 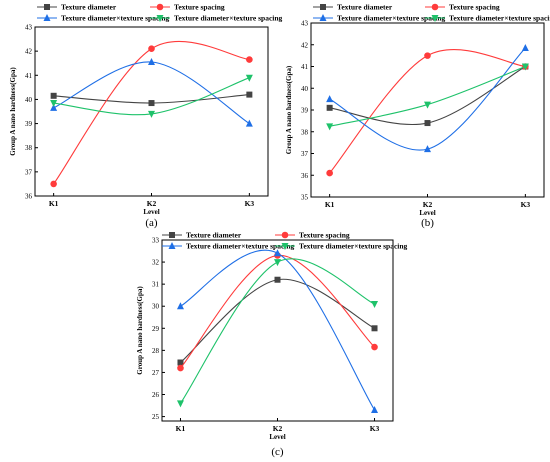 What do you see at coordinates (374, 347) in the screenshot?
I see `series-texture-spacing-circle-point-k3` at bounding box center [374, 347].